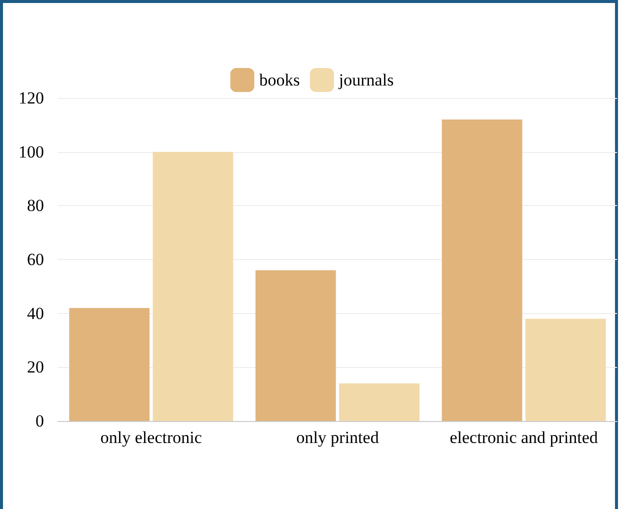 The width and height of the screenshot is (624, 509). What do you see at coordinates (338, 437) in the screenshot?
I see `x-tick-label: only printed` at bounding box center [338, 437].